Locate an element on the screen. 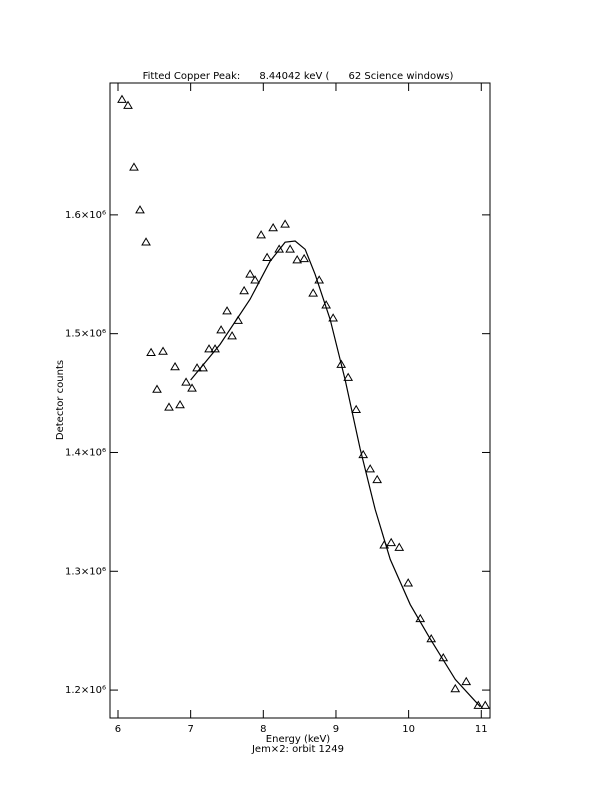 This screenshot has height=796, width=612. x-axis-label: Energy (keV) is located at coordinates (298, 739).